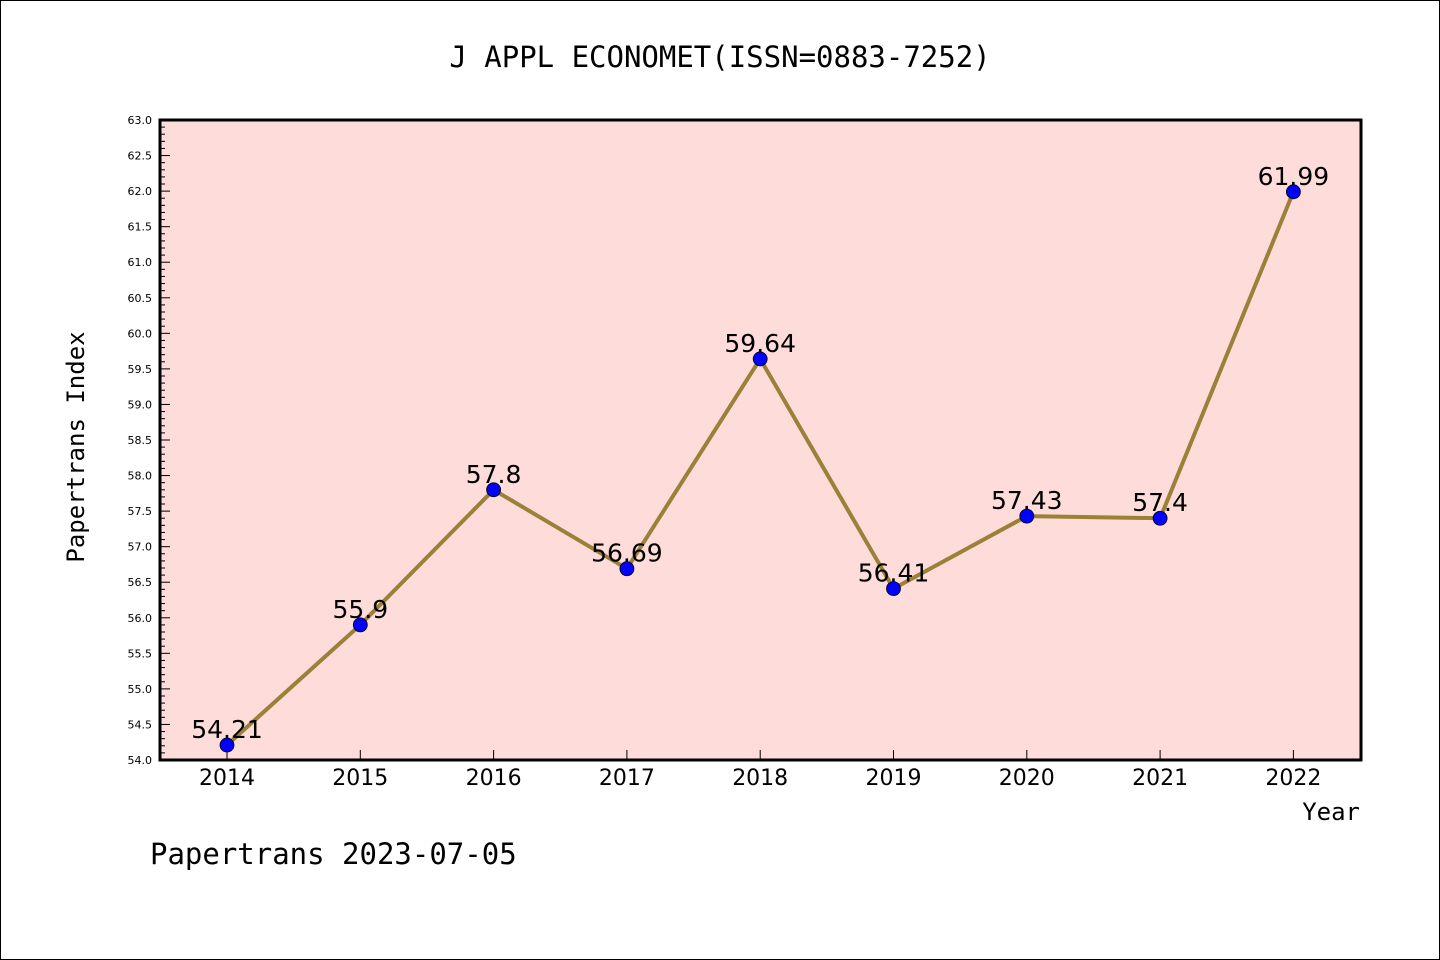  What do you see at coordinates (494, 778) in the screenshot?
I see `x-tick-label: 2016` at bounding box center [494, 778].